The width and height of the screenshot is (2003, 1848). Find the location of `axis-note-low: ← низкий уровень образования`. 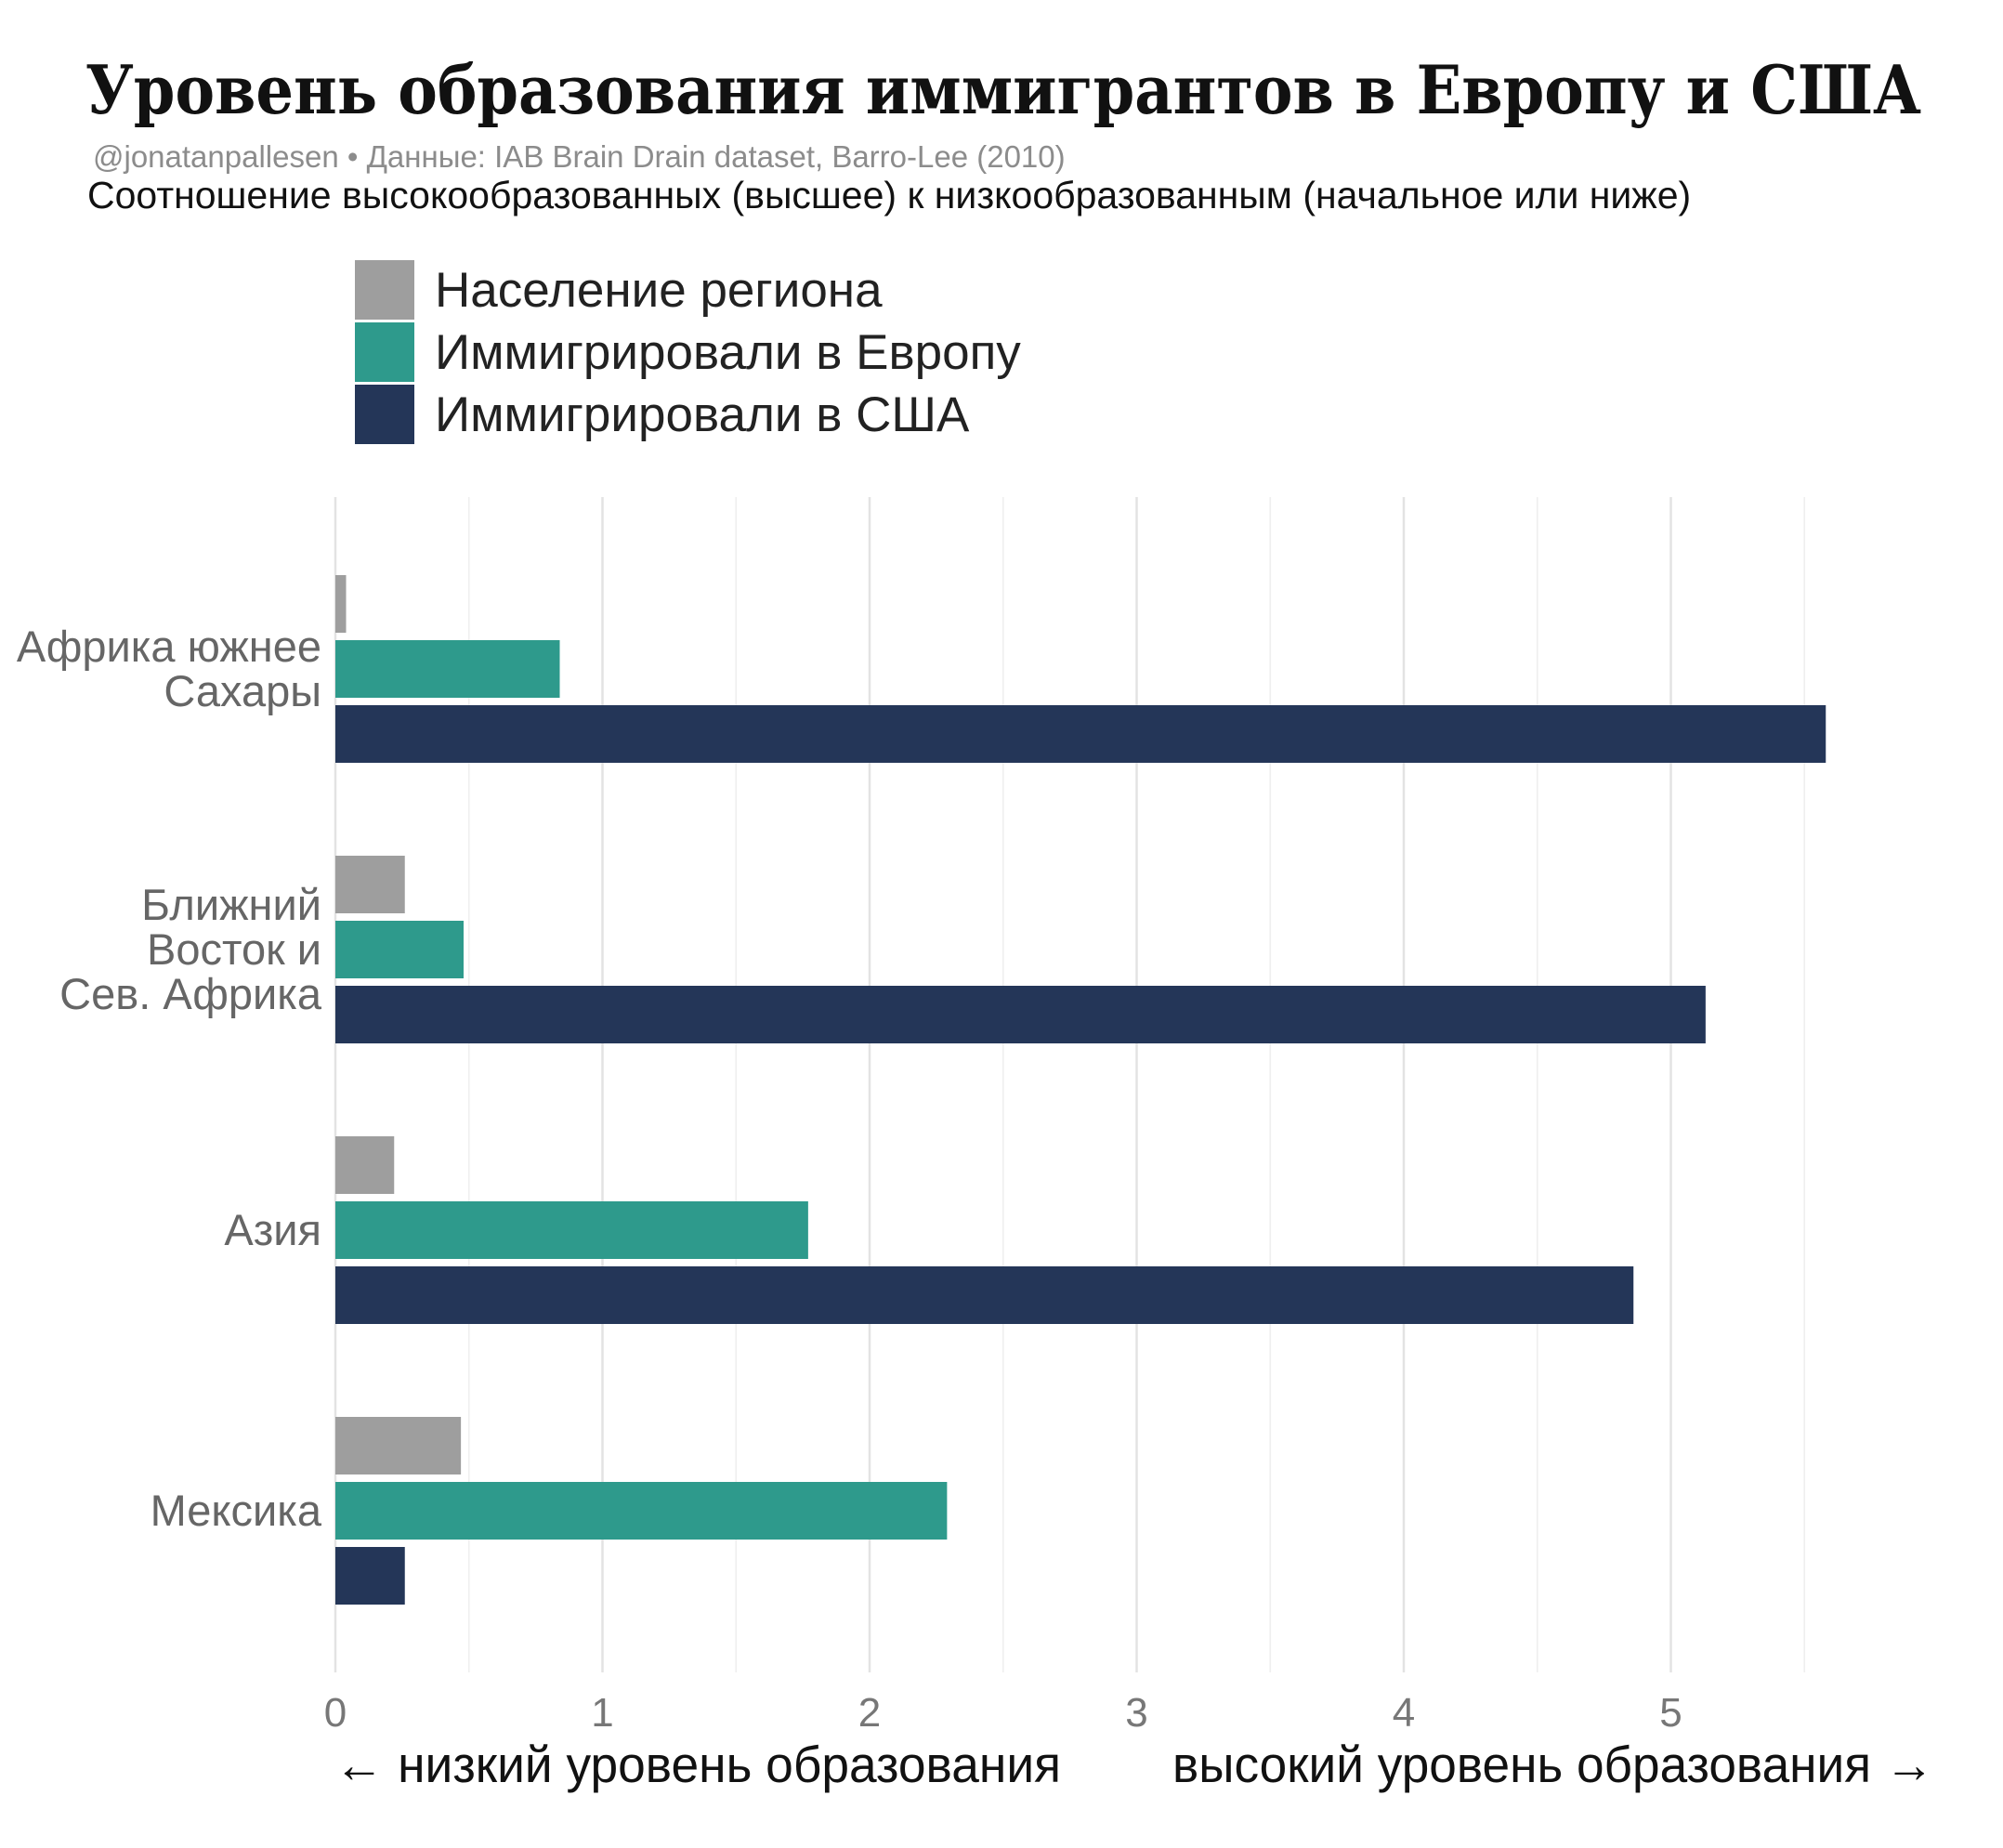

axis-note-low: ← низкий уровень образования is located at coordinates (697, 1765).